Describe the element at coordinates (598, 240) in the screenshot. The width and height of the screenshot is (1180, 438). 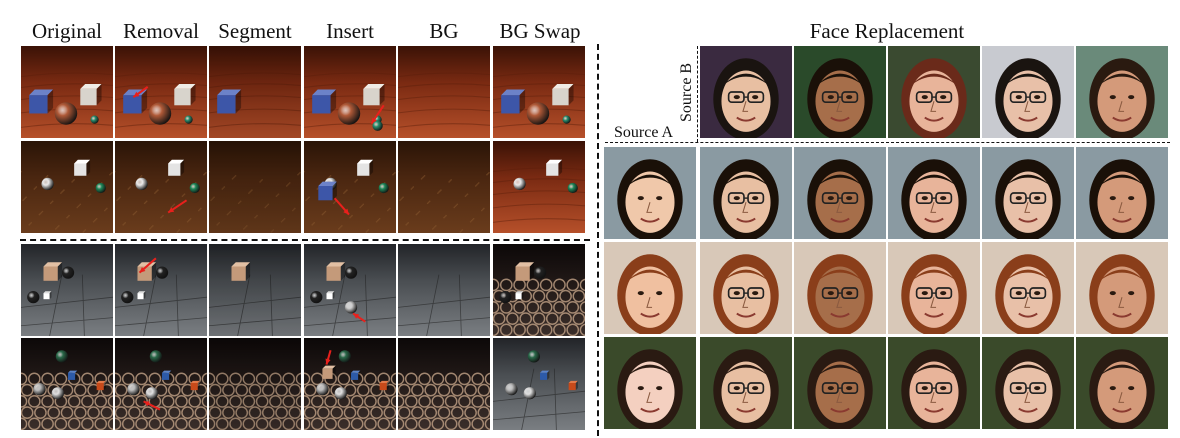
I see `panel-divider` at that location.